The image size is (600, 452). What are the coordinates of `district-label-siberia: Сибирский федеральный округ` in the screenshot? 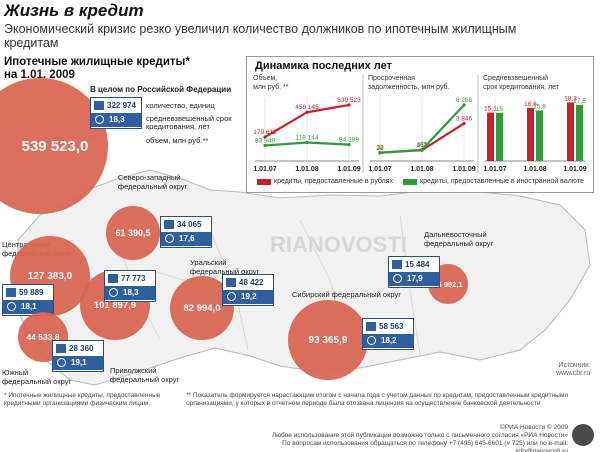 It's located at (346, 294).